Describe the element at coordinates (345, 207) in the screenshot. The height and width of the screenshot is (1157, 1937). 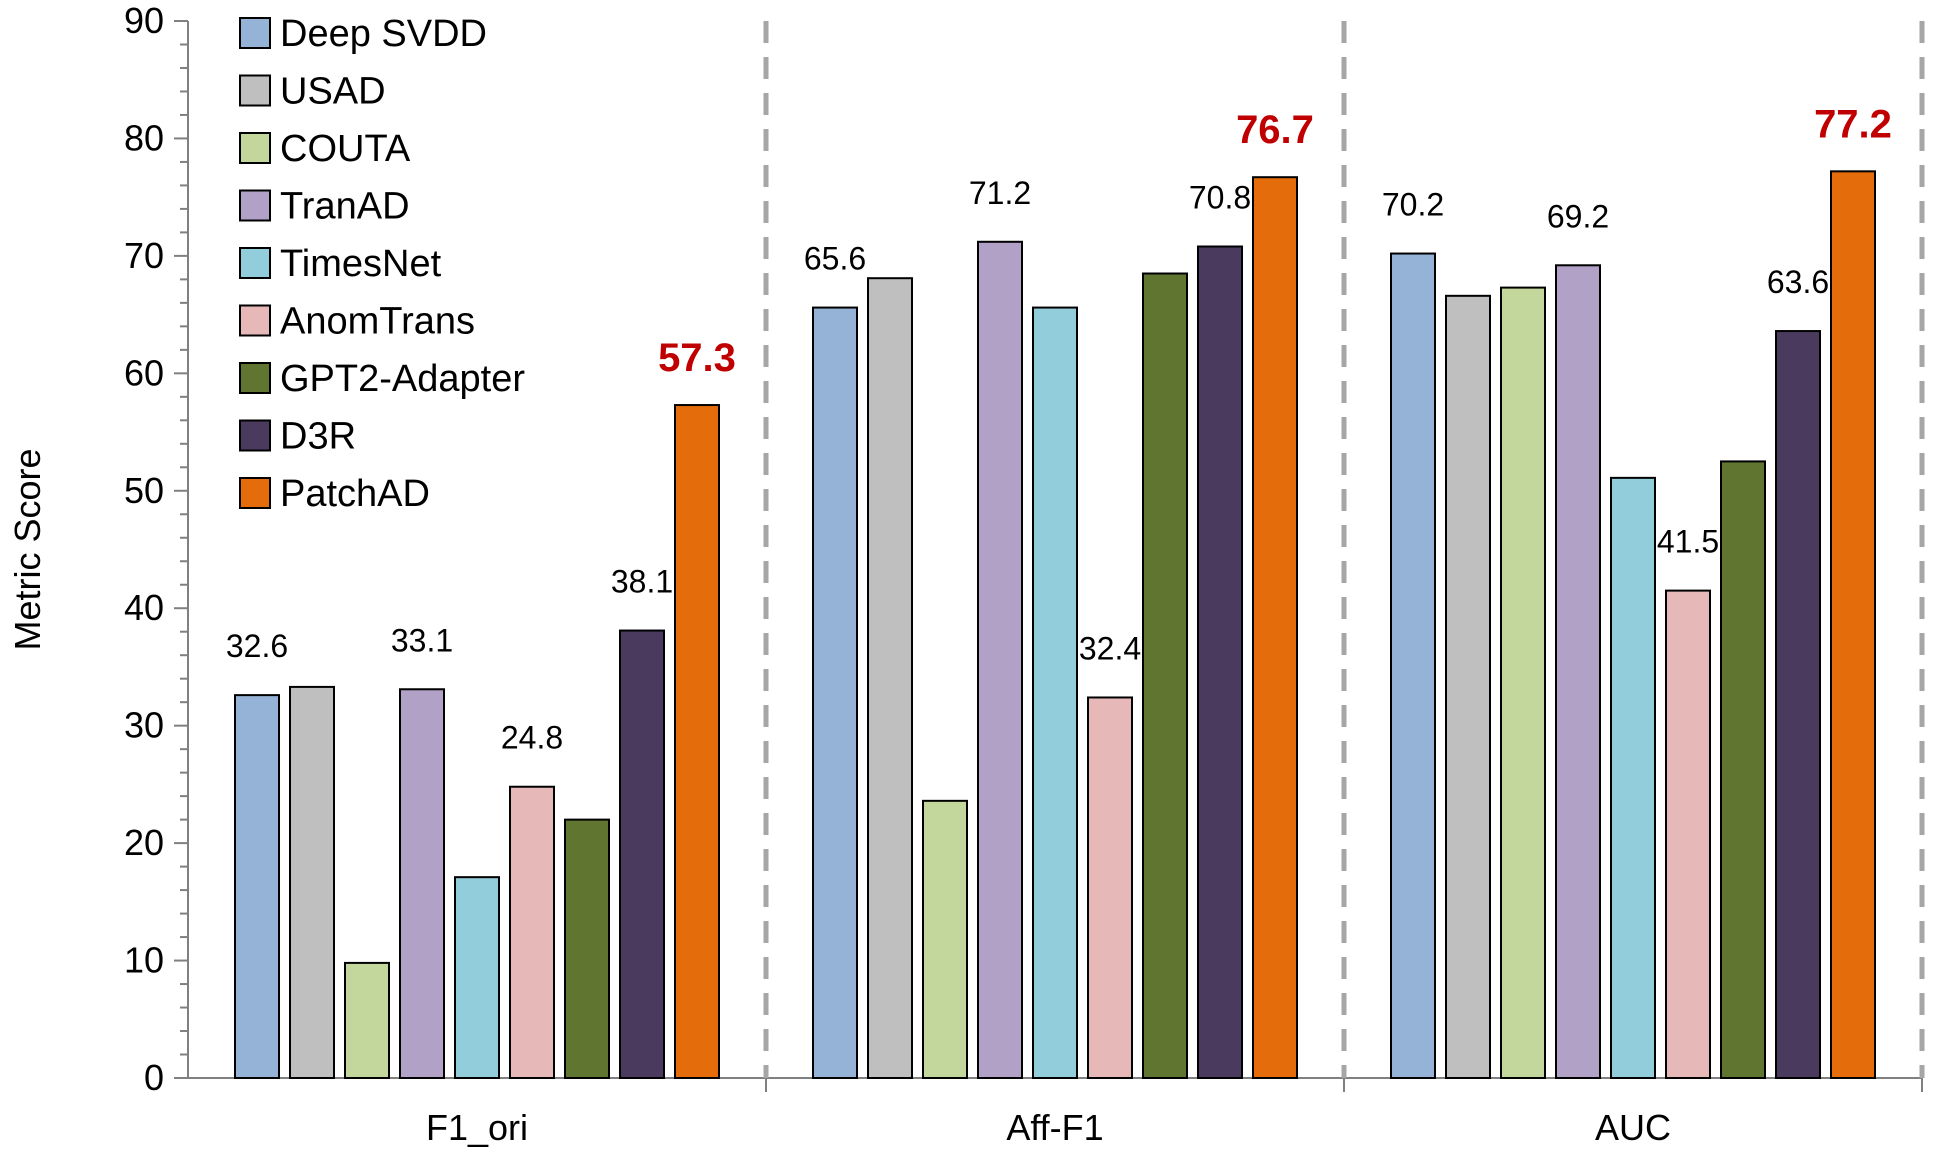
I see `legend-label: TranAD` at that location.